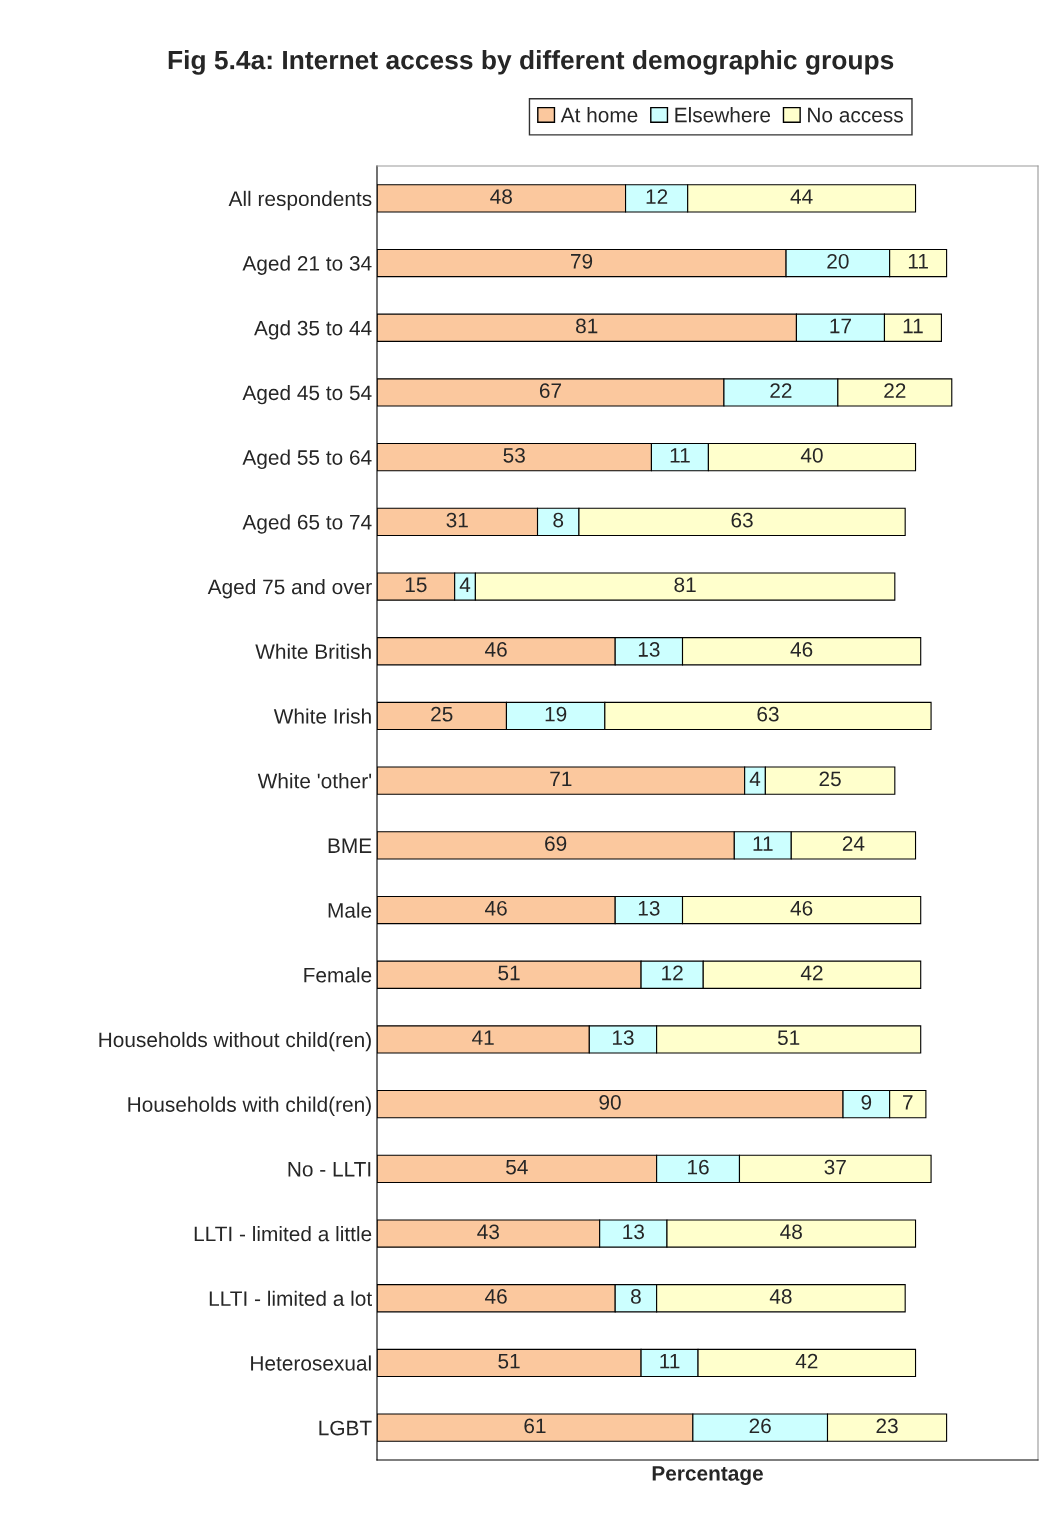 This screenshot has height=1515, width=1044. I want to click on y-tick-label: Households with child(ren), so click(249, 1106).